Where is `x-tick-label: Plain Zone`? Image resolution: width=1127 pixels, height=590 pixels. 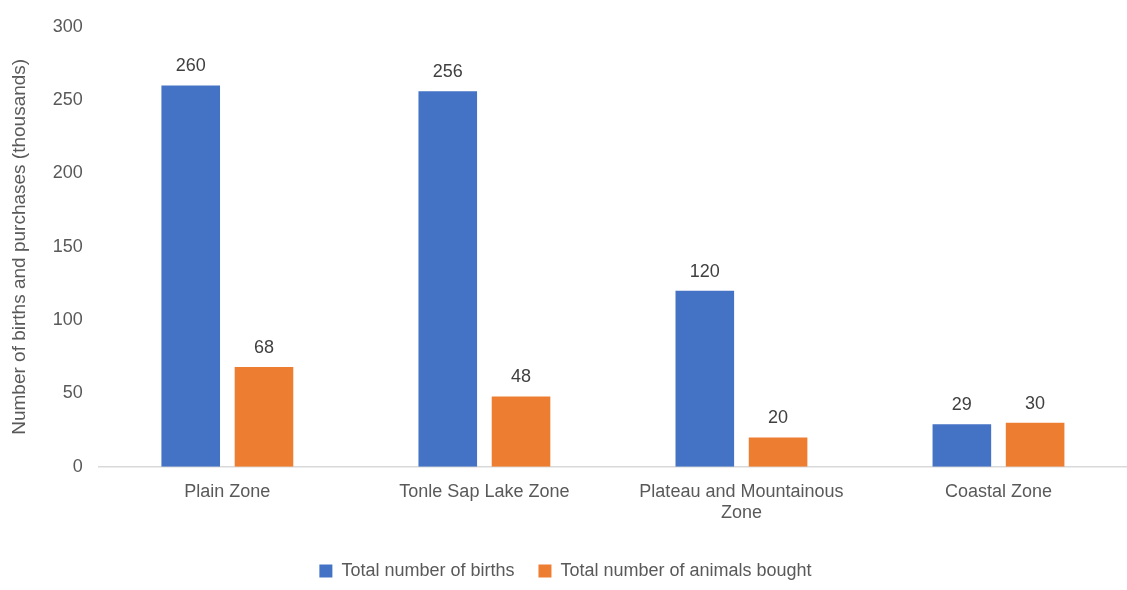 x-tick-label: Plain Zone is located at coordinates (227, 490).